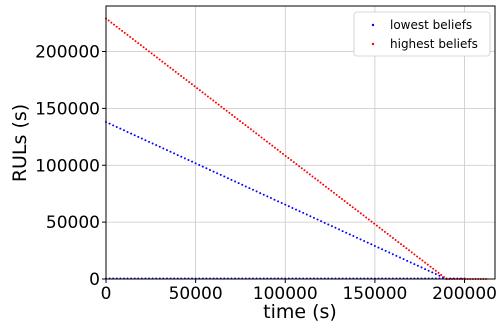 This screenshot has width=502, height=324. Describe the element at coordinates (373, 44) in the screenshot. I see `legend-marker-highest-beliefs` at that location.